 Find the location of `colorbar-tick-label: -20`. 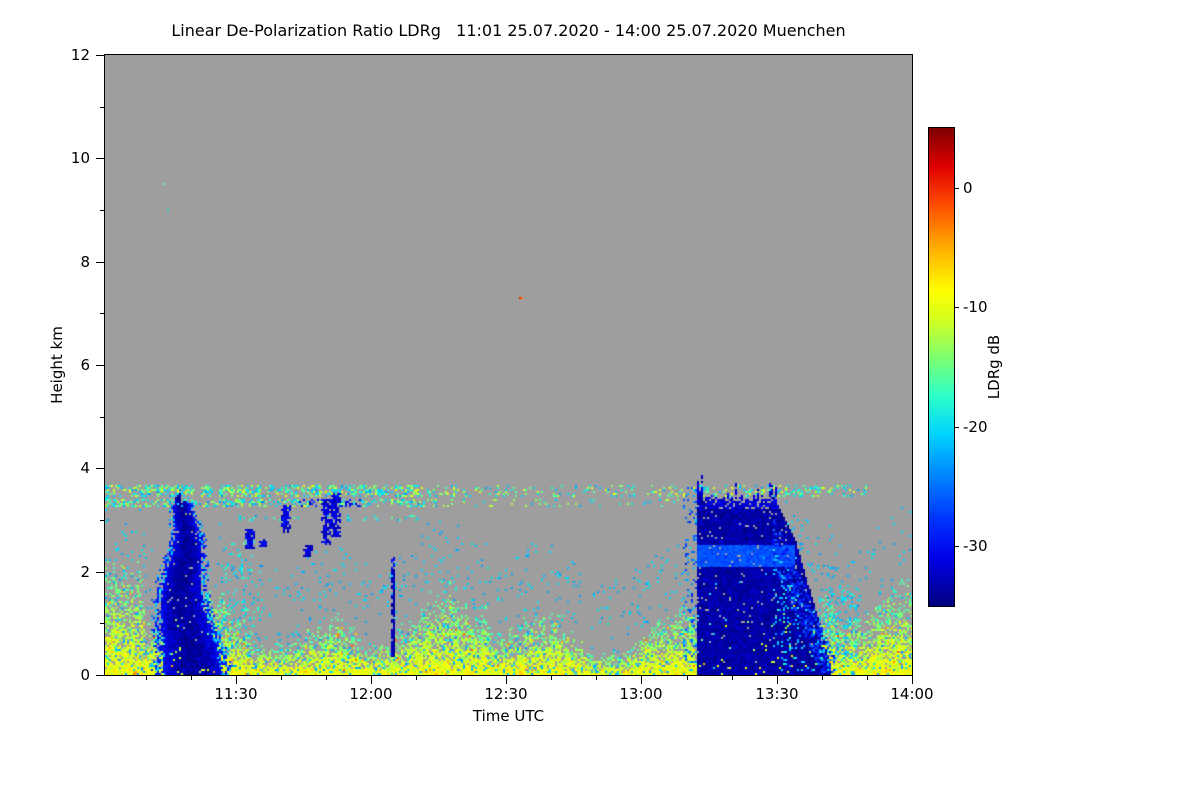

colorbar-tick-label: -20 is located at coordinates (975, 427).